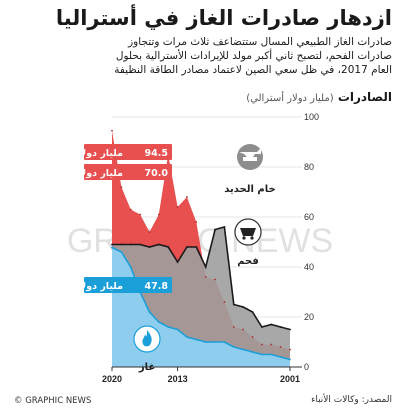  I want to click on iron-ore-value: 94.5, so click(156, 153).